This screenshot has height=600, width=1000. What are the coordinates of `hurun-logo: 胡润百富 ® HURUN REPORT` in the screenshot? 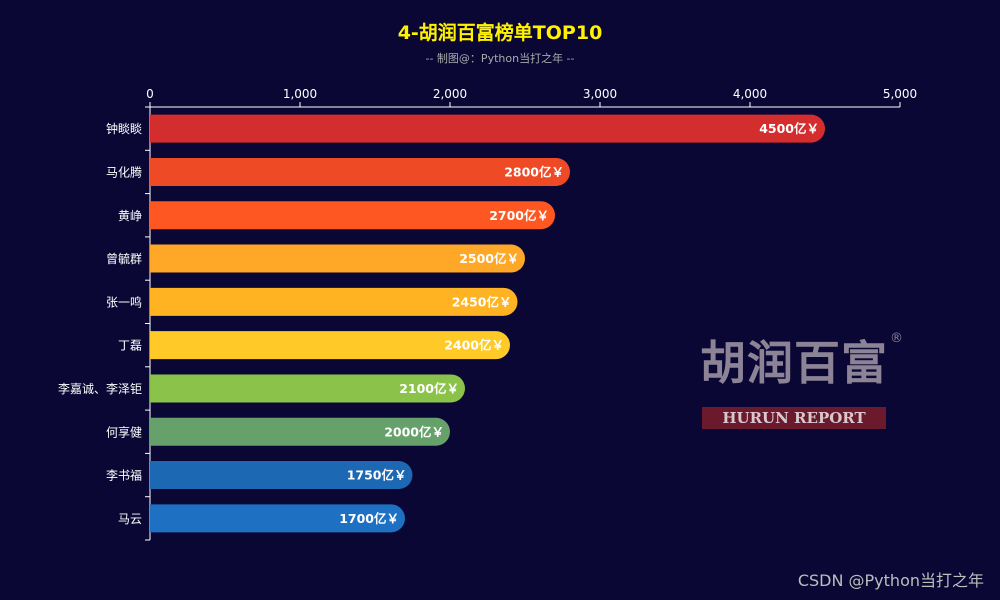 It's located at (801, 382).